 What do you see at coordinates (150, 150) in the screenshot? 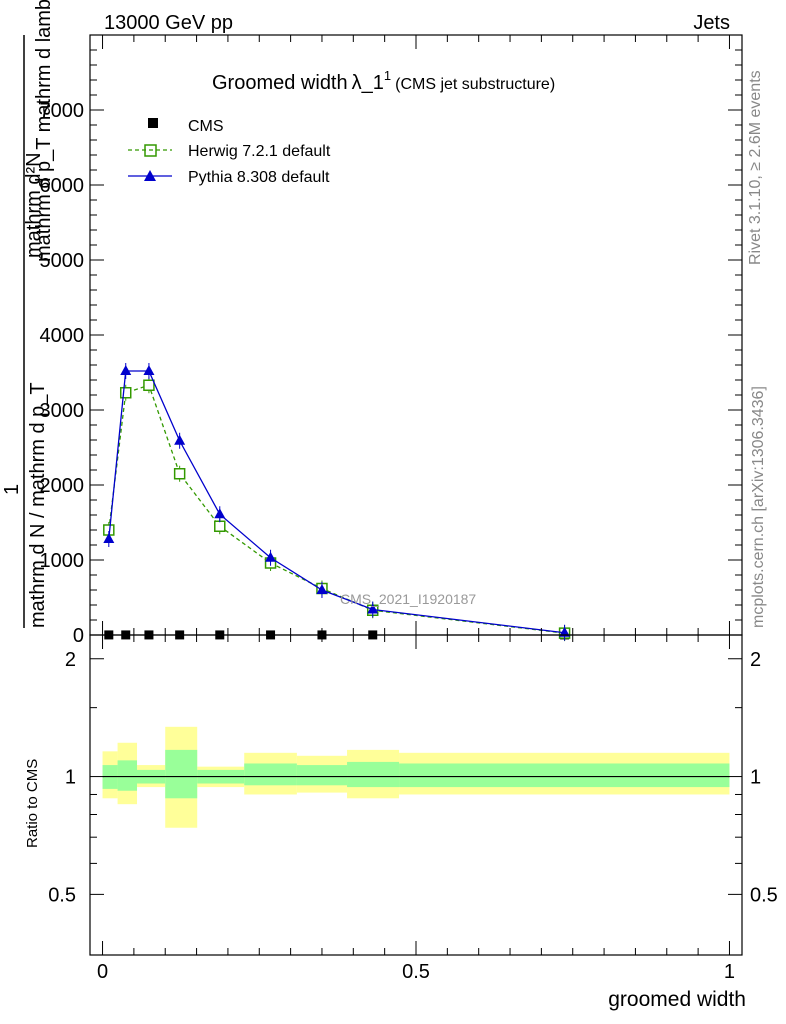
I see `legend-marker-herwig` at bounding box center [150, 150].